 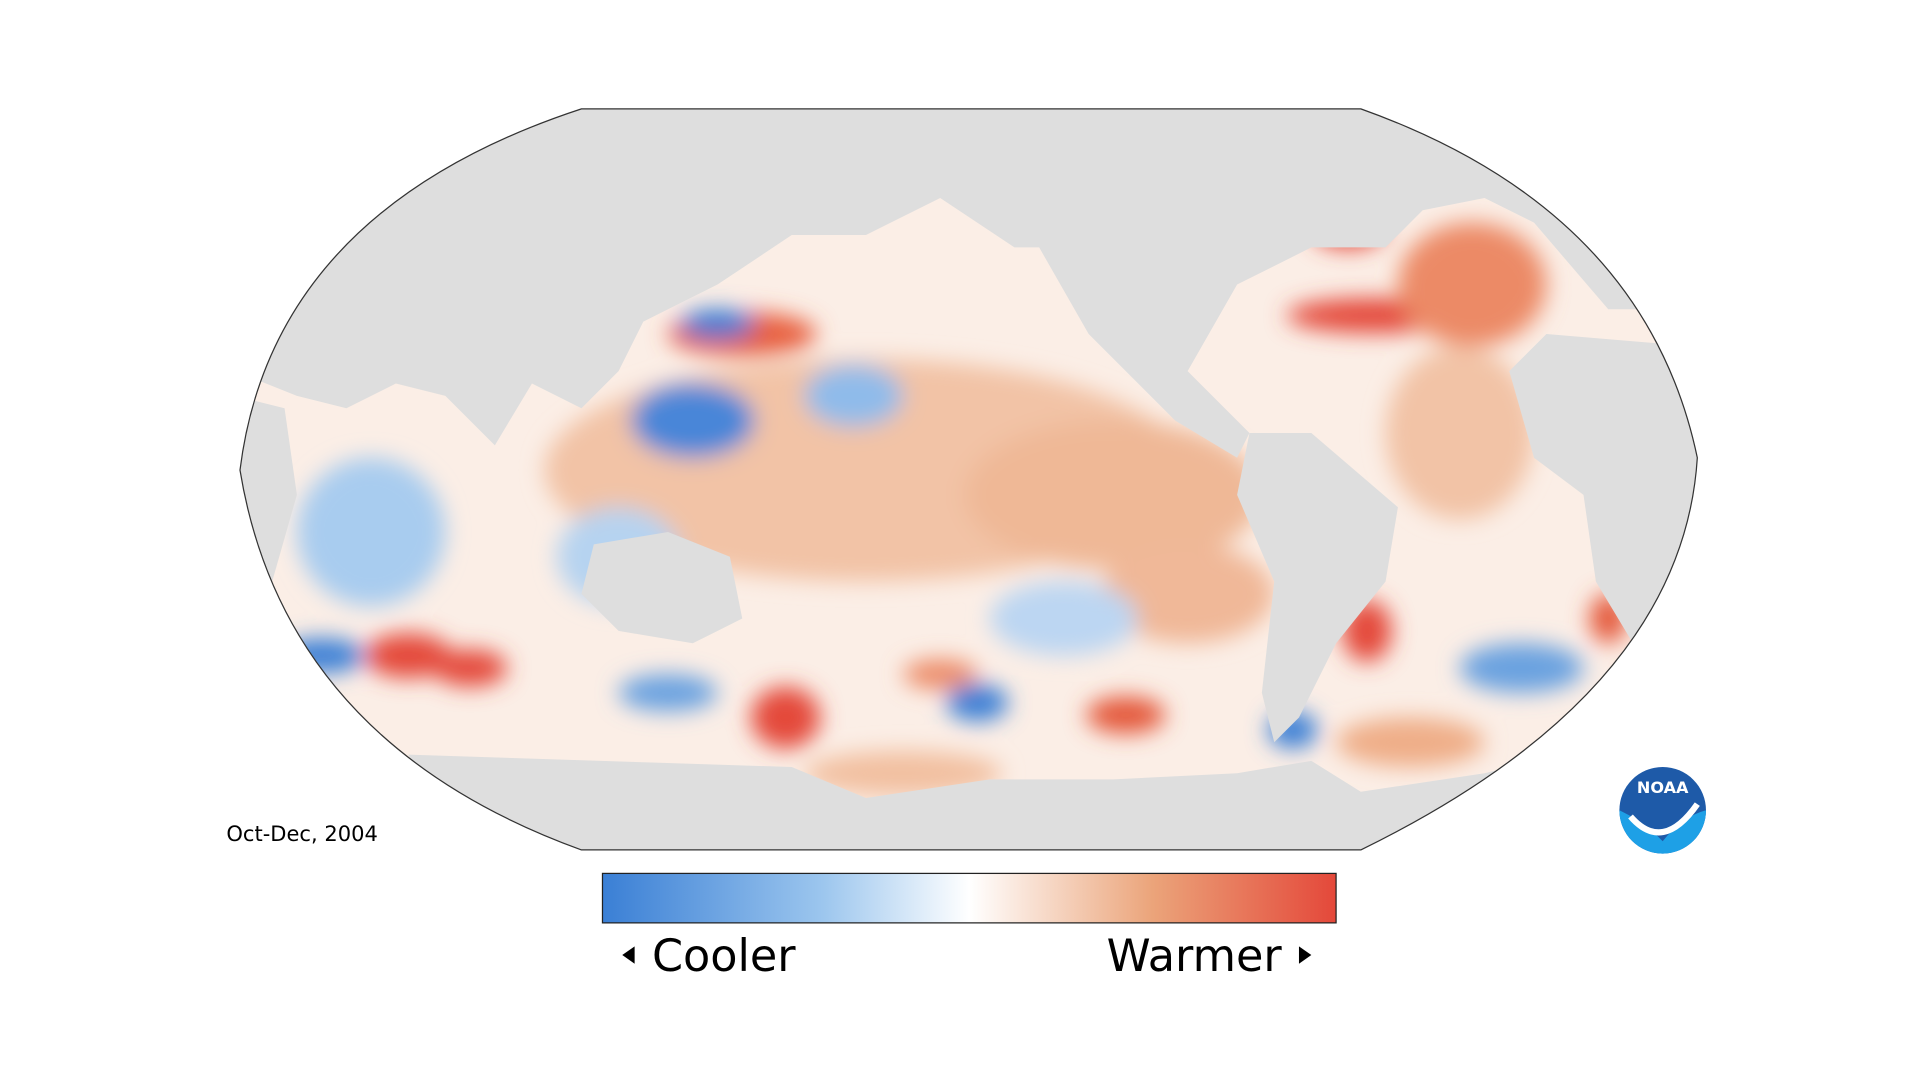 What do you see at coordinates (1195, 956) in the screenshot?
I see `legend-high: Warmer` at bounding box center [1195, 956].